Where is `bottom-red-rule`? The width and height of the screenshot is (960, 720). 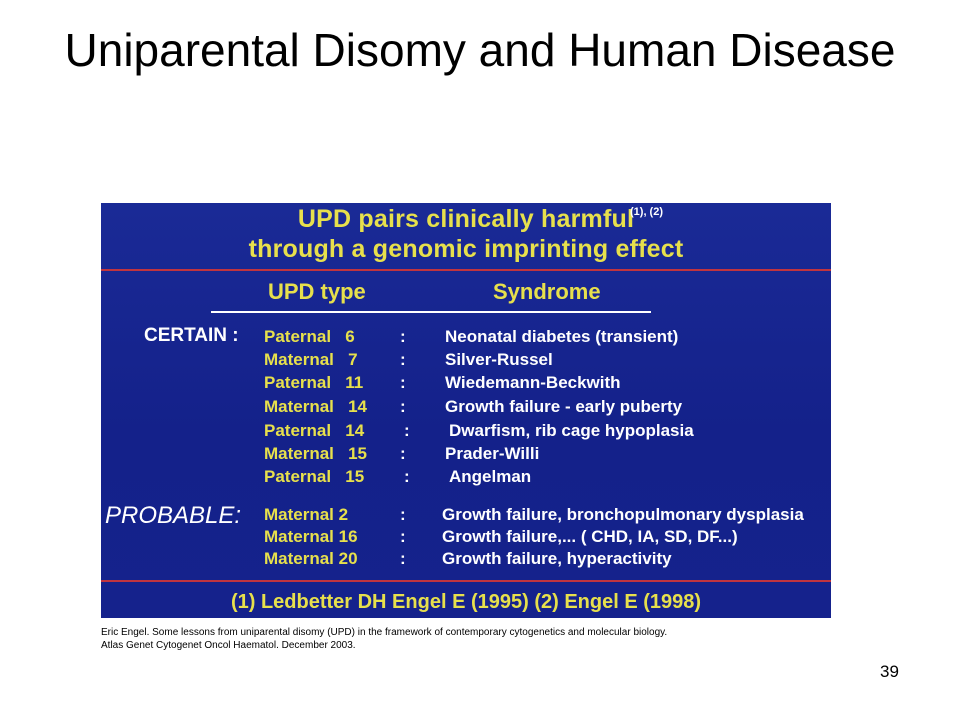
bottom-red-rule is located at coordinates (466, 581).